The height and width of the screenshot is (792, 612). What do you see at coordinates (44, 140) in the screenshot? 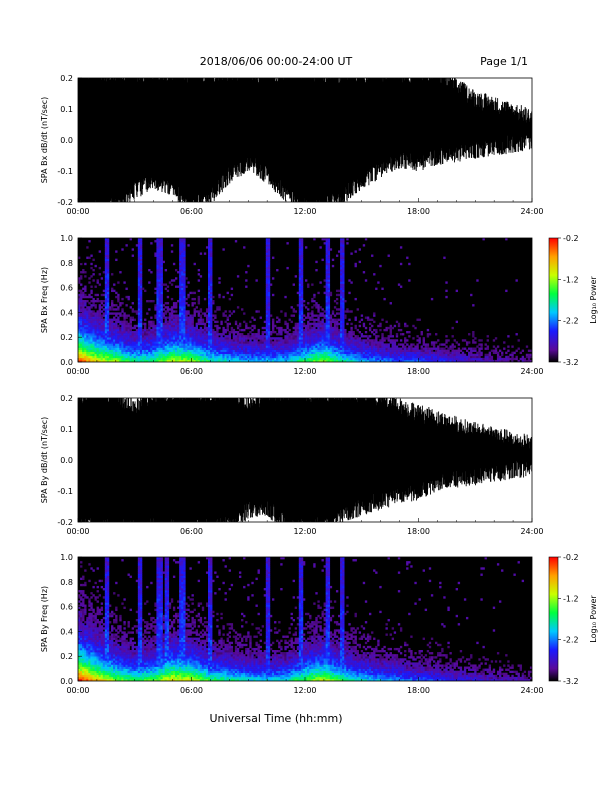
I see `y-axis-label: SPA Bx dB/dt (nT/sec)` at bounding box center [44, 140].